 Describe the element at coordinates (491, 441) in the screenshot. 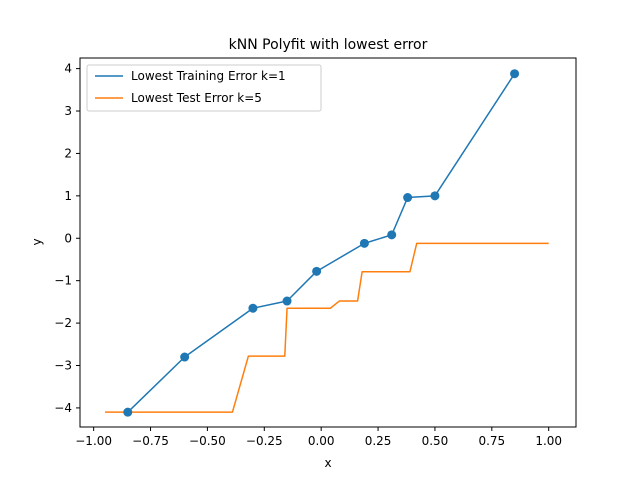

I see `x-tick-label: 0.75` at that location.